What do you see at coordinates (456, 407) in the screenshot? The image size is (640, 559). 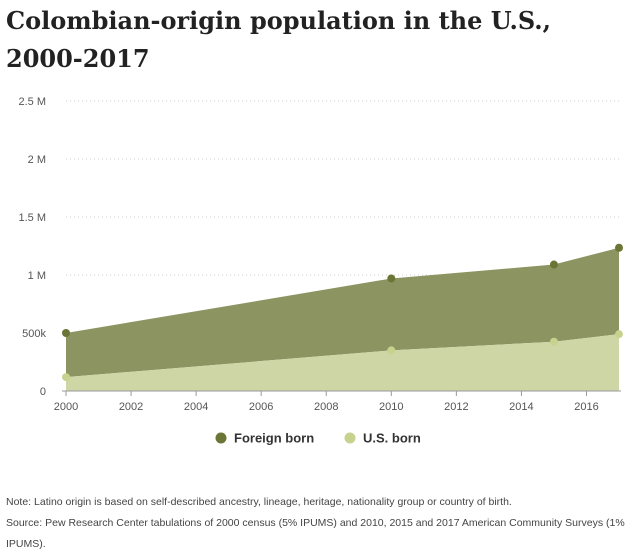 I see `x-tick-label: 2012` at bounding box center [456, 407].